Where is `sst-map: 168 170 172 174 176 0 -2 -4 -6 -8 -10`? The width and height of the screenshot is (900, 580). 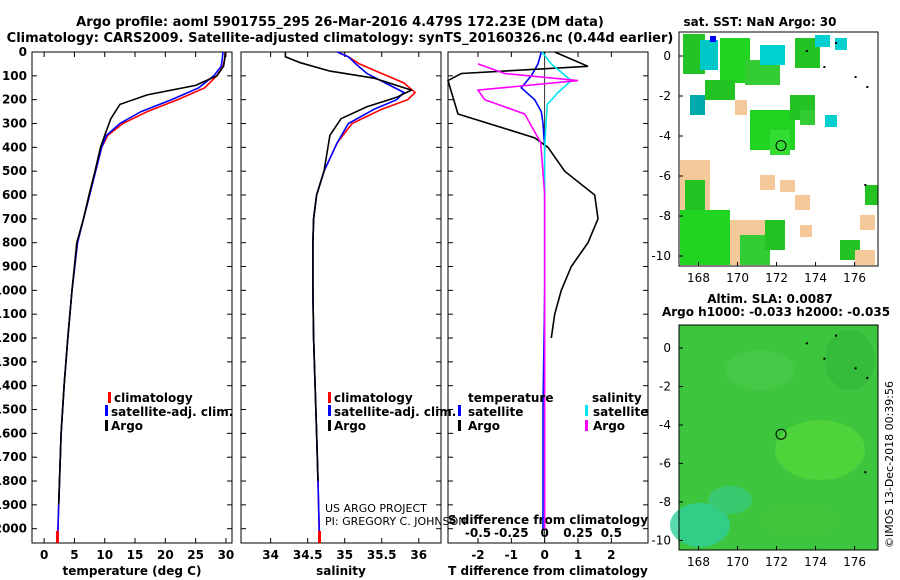
sst-map: 168 170 172 174 176 0 -2 -4 -6 -8 -10 is located at coordinates (765, 158).